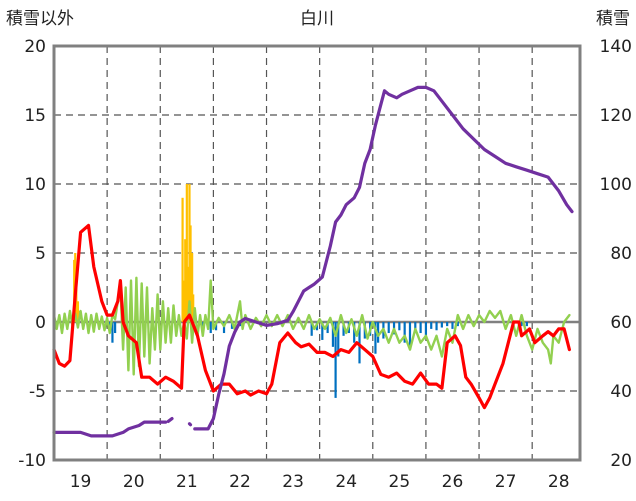 The width and height of the screenshot is (636, 501). I want to click on right-tick-label: 20, so click(621, 461).